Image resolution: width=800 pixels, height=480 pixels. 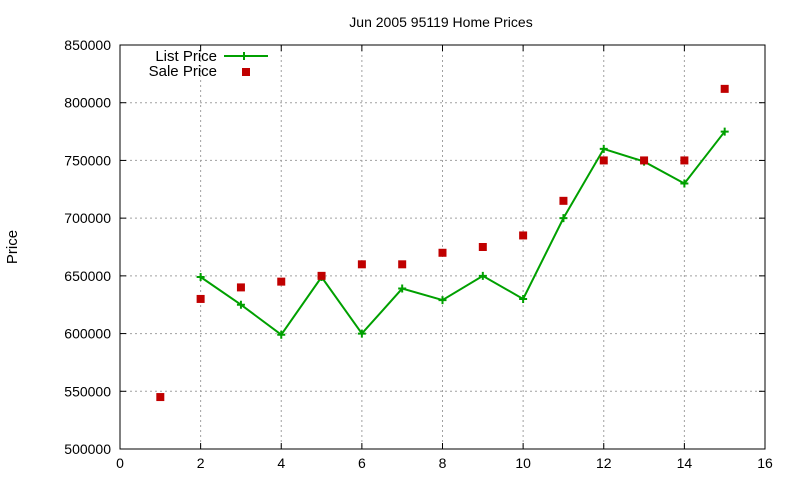 I want to click on legend-marker-sale-price, so click(x=246, y=72).